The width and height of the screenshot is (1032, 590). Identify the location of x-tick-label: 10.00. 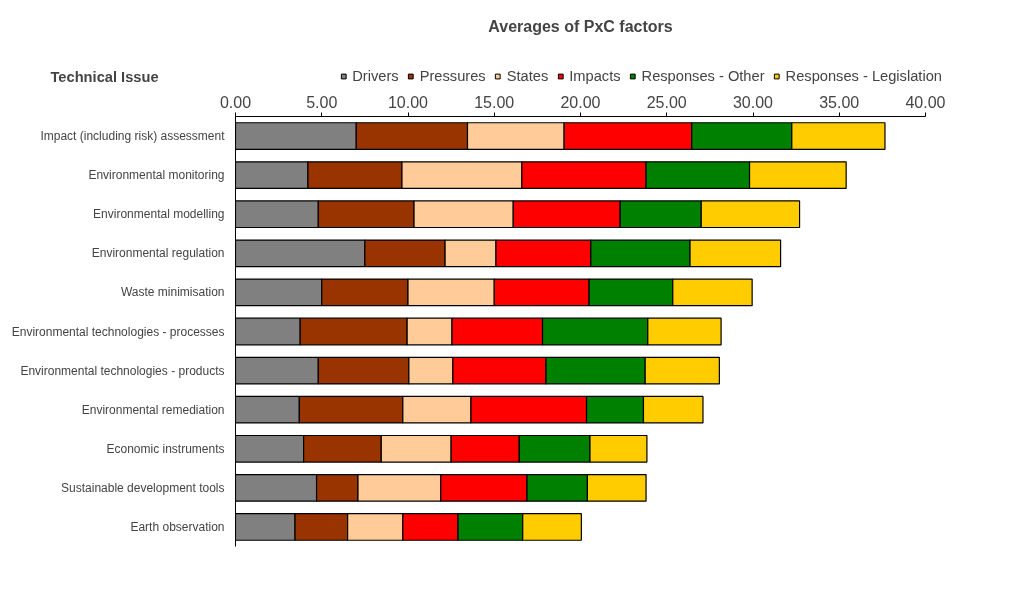
(408, 102).